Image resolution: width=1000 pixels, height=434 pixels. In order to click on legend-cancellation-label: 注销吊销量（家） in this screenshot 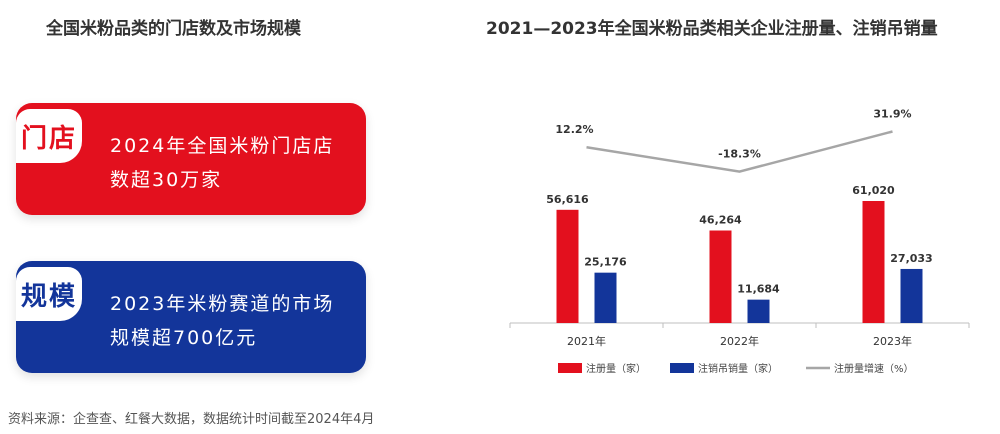, I will do `click(738, 368)`.